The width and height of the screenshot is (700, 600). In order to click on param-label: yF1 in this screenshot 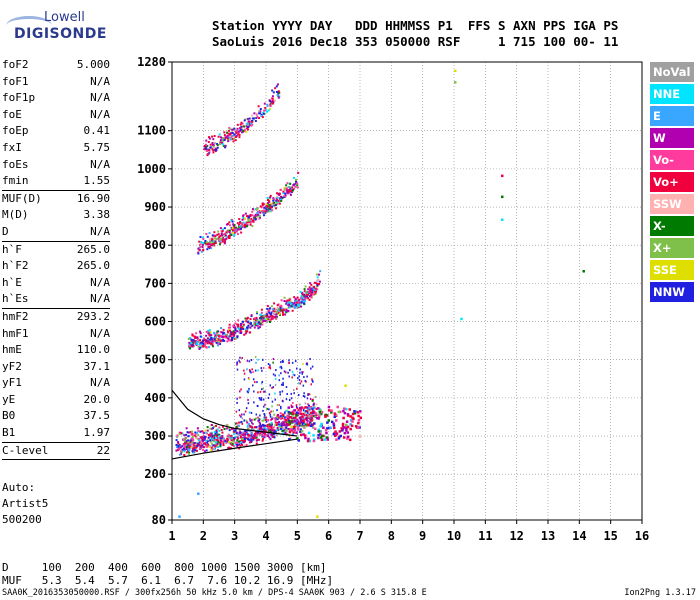, I will do `click(12, 383)`.